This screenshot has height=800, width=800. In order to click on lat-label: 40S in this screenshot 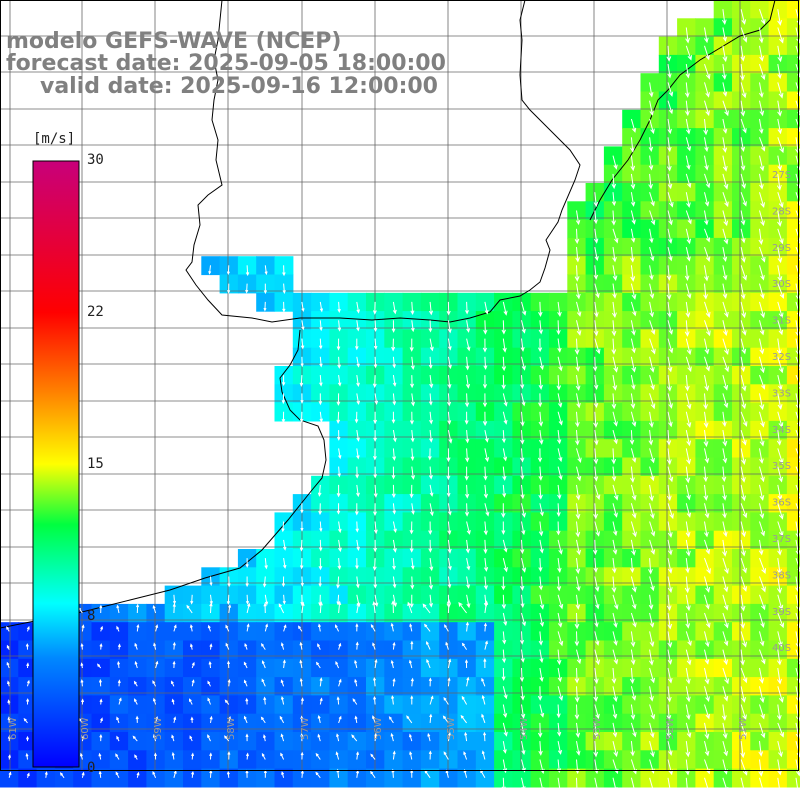, I will do `click(781, 648)`.